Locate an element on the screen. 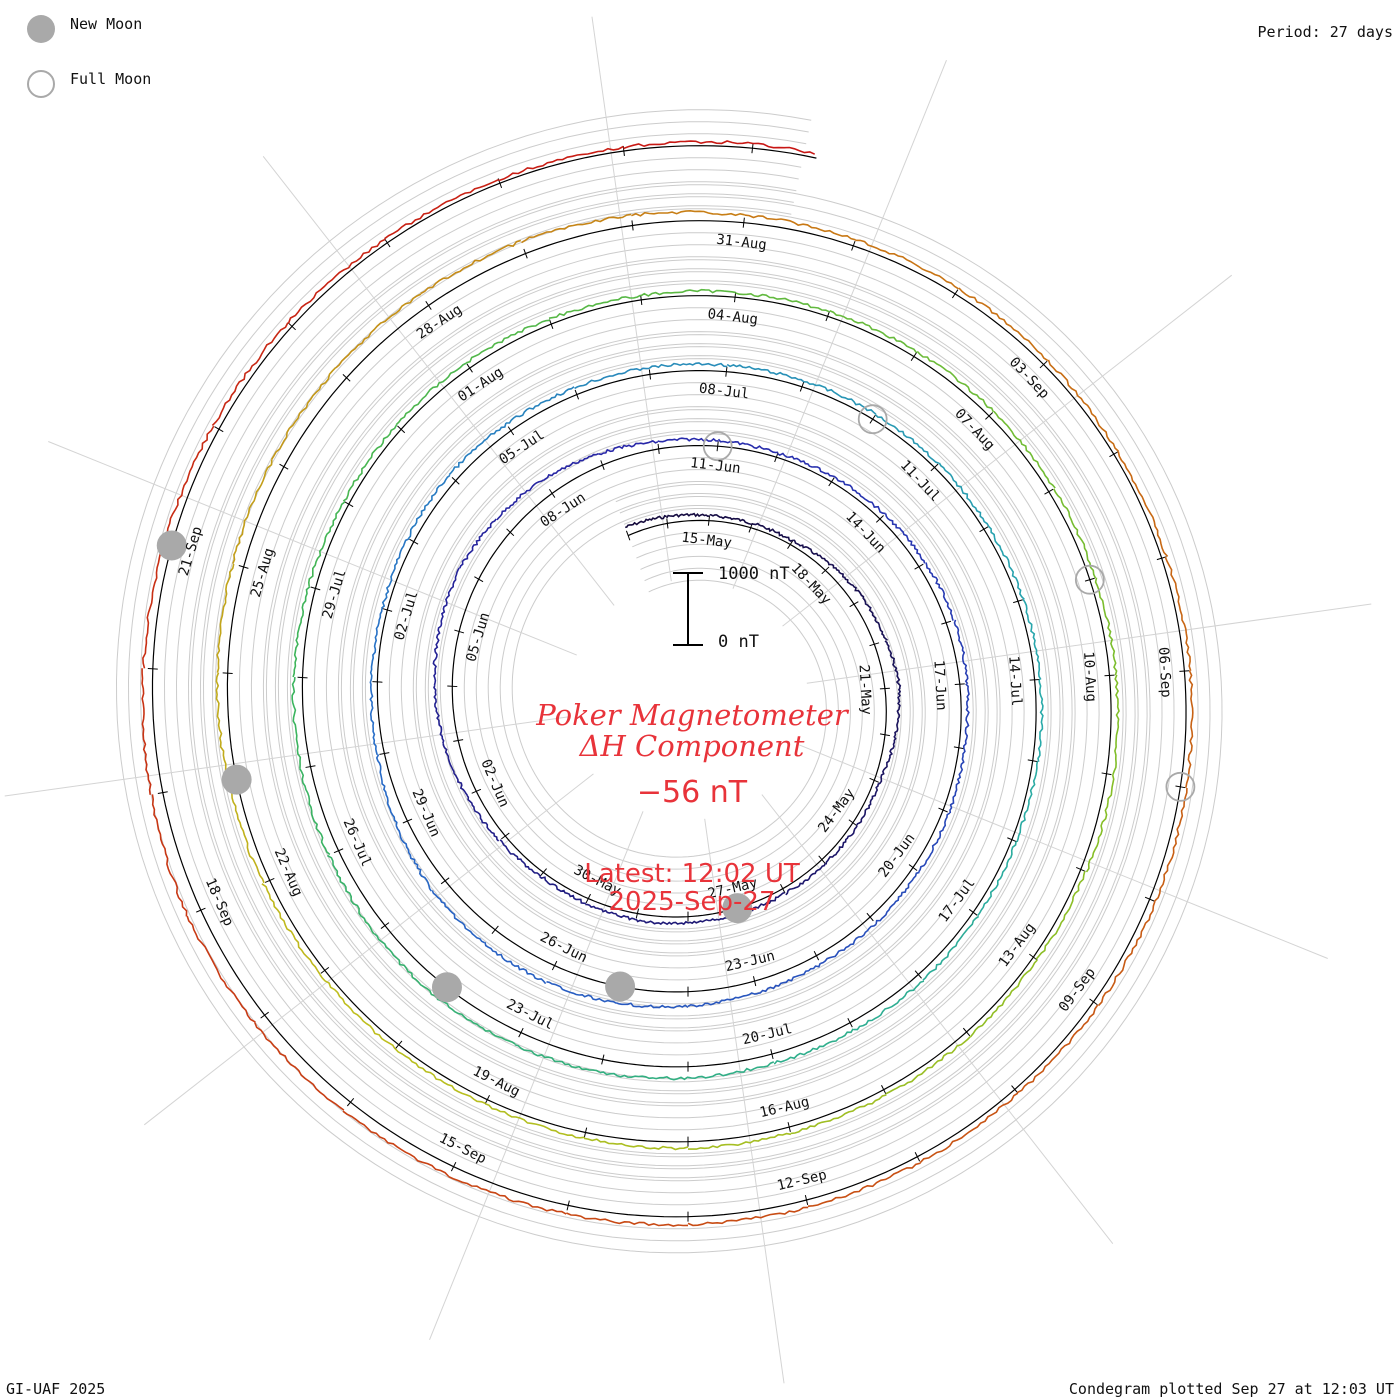 This screenshot has height=1400, width=1400. chart-title: Poker Magnetometer ΔH Component is located at coordinates (692, 731).